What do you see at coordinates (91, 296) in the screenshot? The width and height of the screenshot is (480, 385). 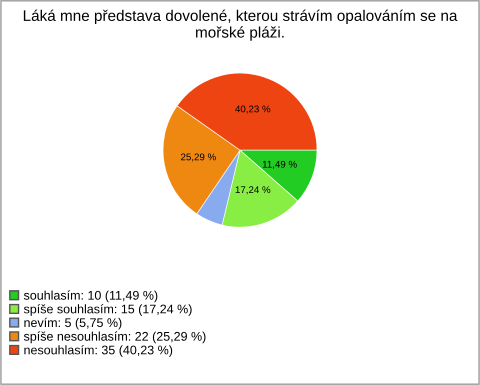 I see `legend-label: souhlasím: 10 (11,49 %)` at bounding box center [91, 296].